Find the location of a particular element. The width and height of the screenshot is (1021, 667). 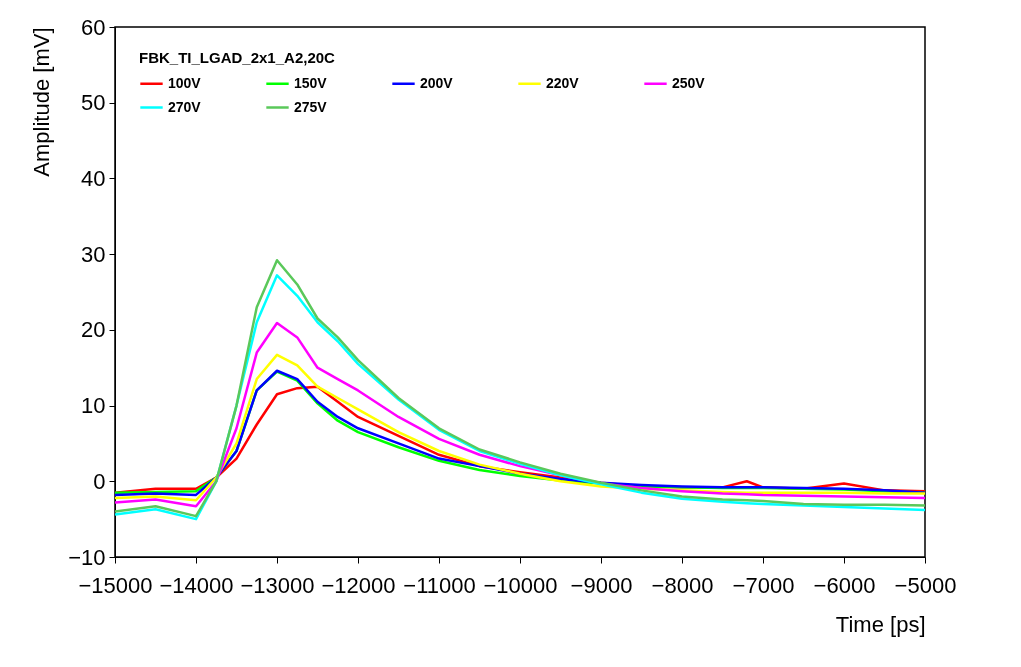

legend-title: FBK_TI_LGAD_2x1_A2,20C is located at coordinates (237, 57).